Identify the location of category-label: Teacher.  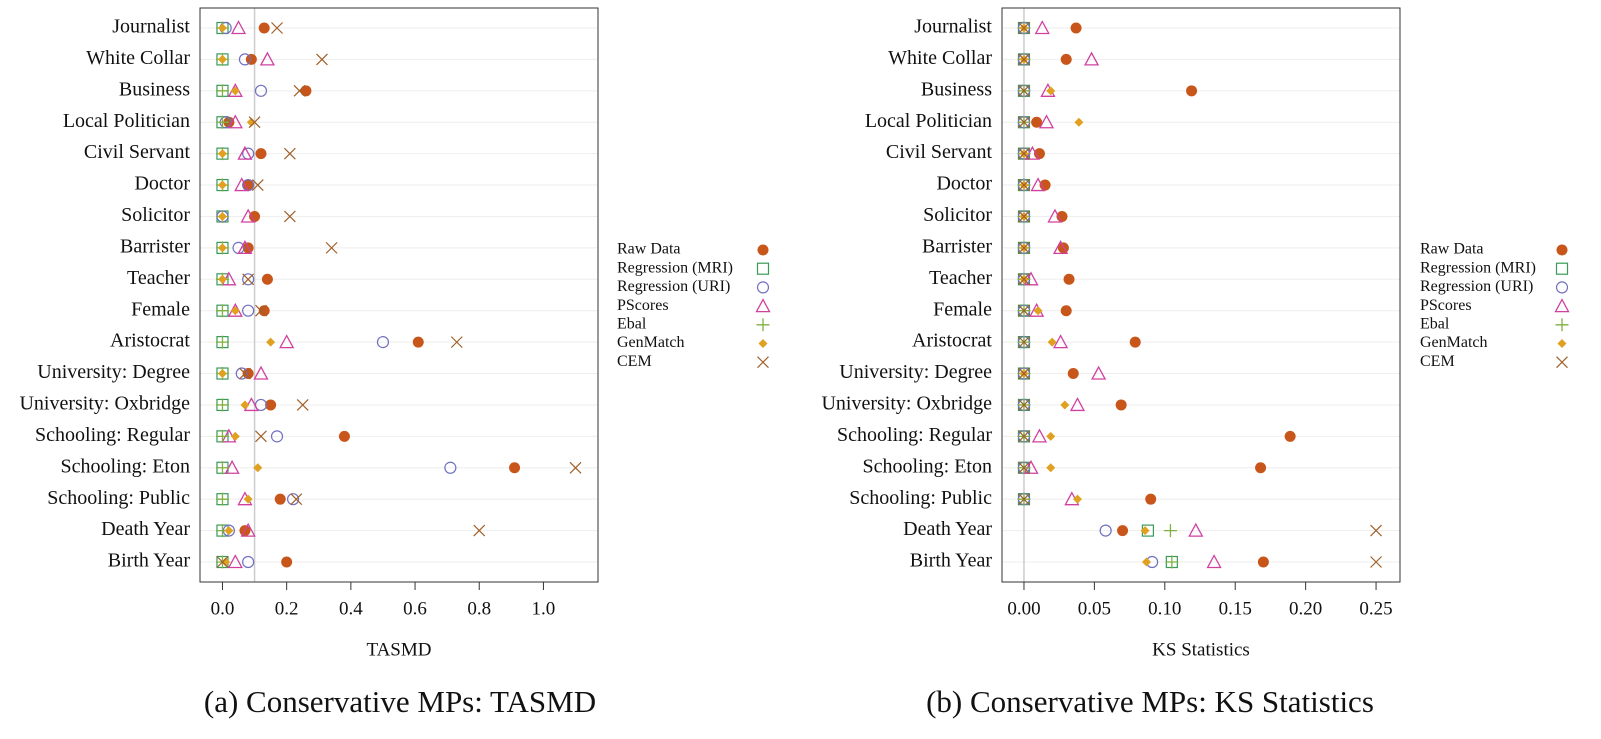
(158, 278).